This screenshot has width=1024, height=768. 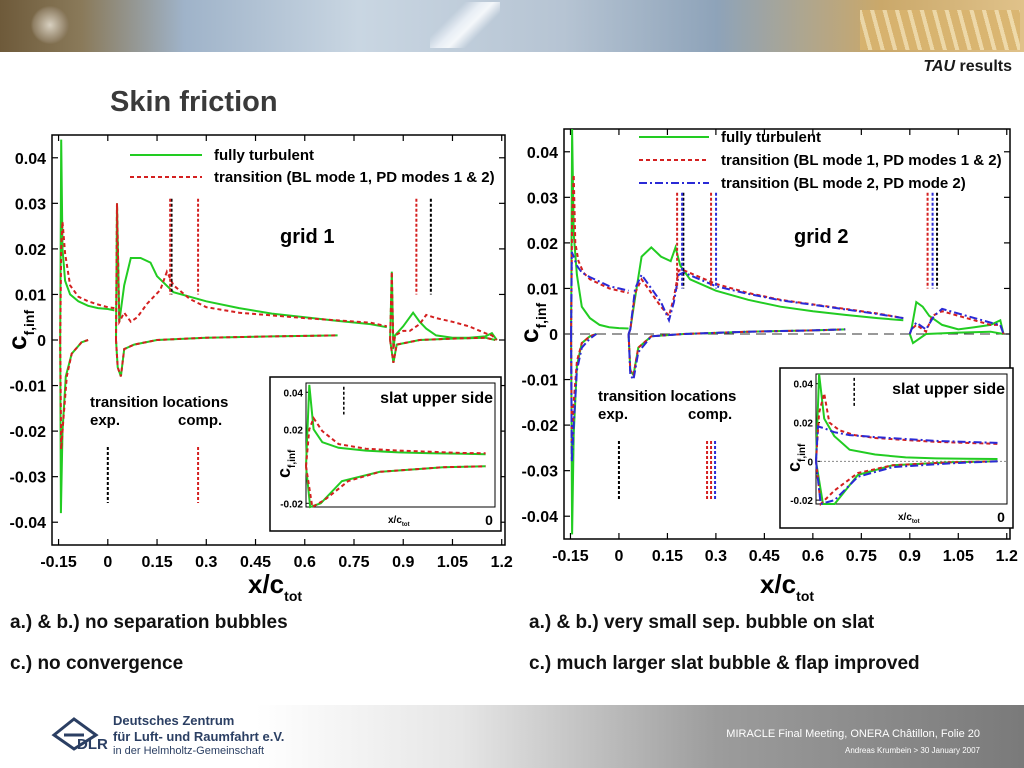 What do you see at coordinates (189, 751) in the screenshot?
I see `org-line-3: in der Helmholtz-Gemeinschaft` at bounding box center [189, 751].